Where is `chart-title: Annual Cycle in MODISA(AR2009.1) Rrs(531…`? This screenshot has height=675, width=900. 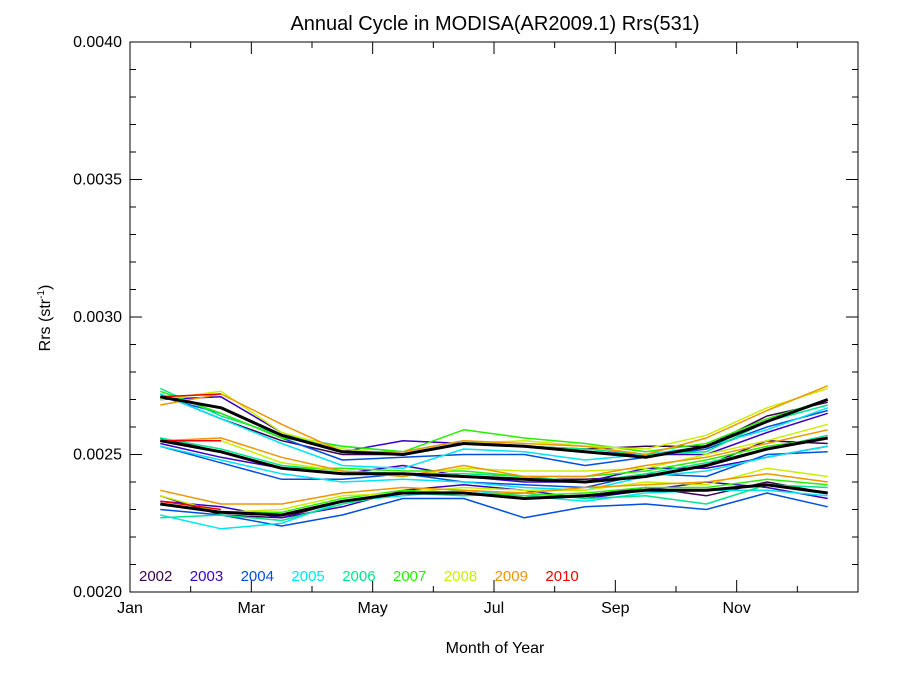 chart-title: Annual Cycle in MODISA(AR2009.1) Rrs(531… is located at coordinates (494, 24).